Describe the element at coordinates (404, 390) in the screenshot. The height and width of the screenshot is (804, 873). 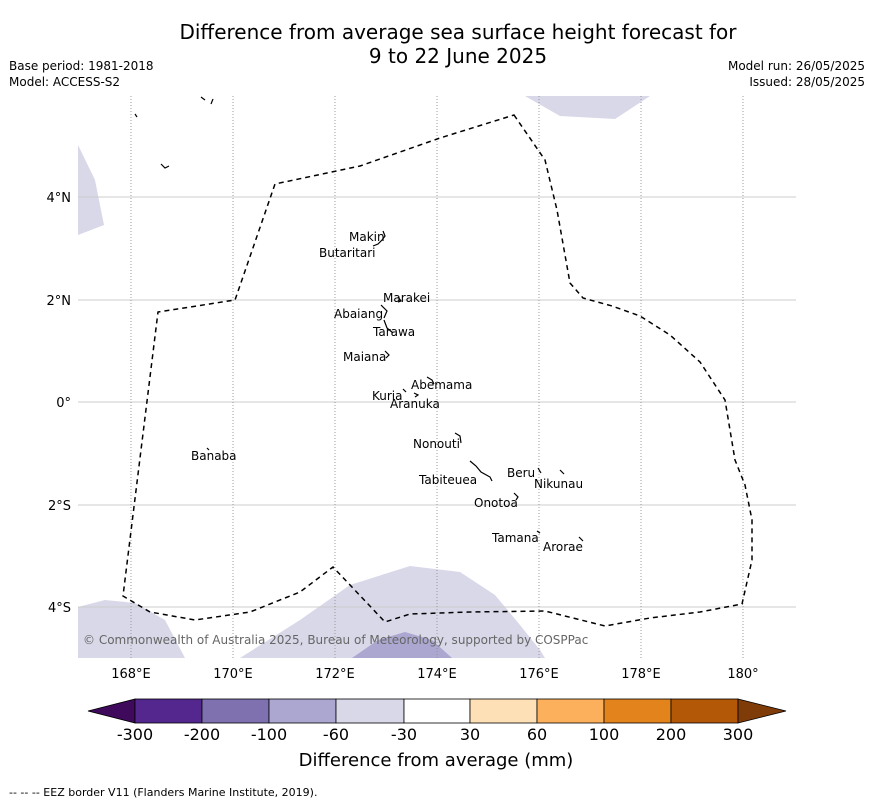
I see `island-kuria` at that location.